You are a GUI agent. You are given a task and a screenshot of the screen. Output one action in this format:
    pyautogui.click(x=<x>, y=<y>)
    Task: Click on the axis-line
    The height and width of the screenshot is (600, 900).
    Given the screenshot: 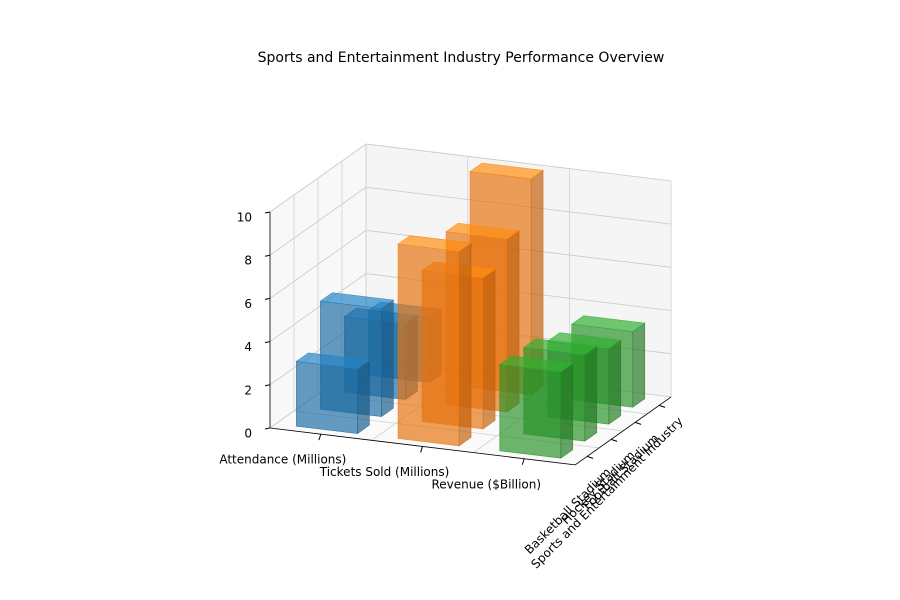 What is the action you would take?
    pyautogui.click(x=623, y=431)
    